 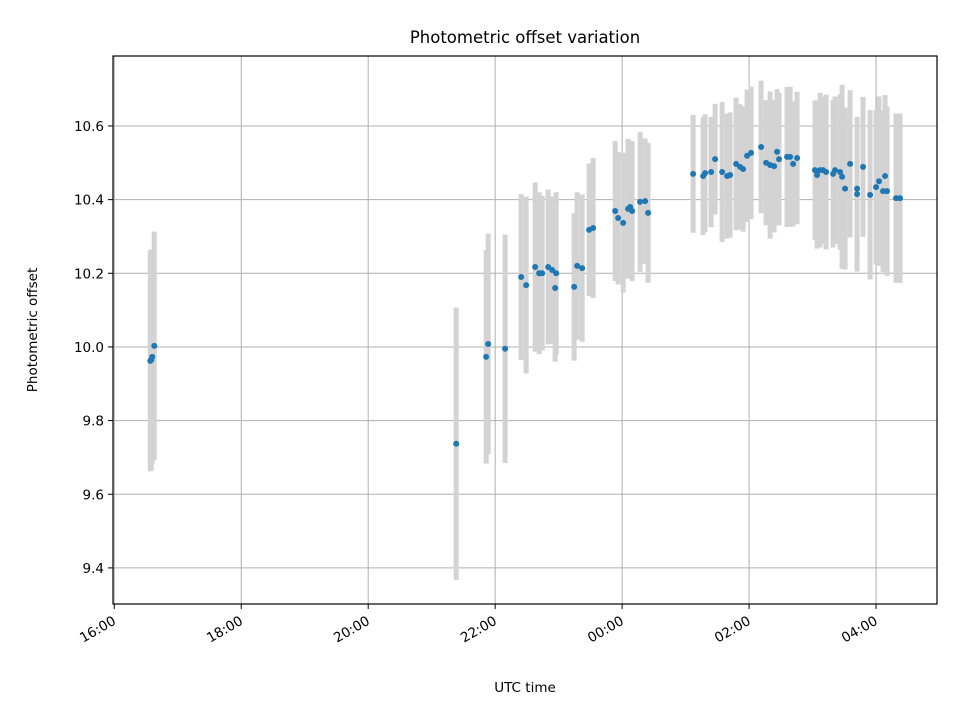 What do you see at coordinates (525, 688) in the screenshot?
I see `x-axis-label: UTC time` at bounding box center [525, 688].